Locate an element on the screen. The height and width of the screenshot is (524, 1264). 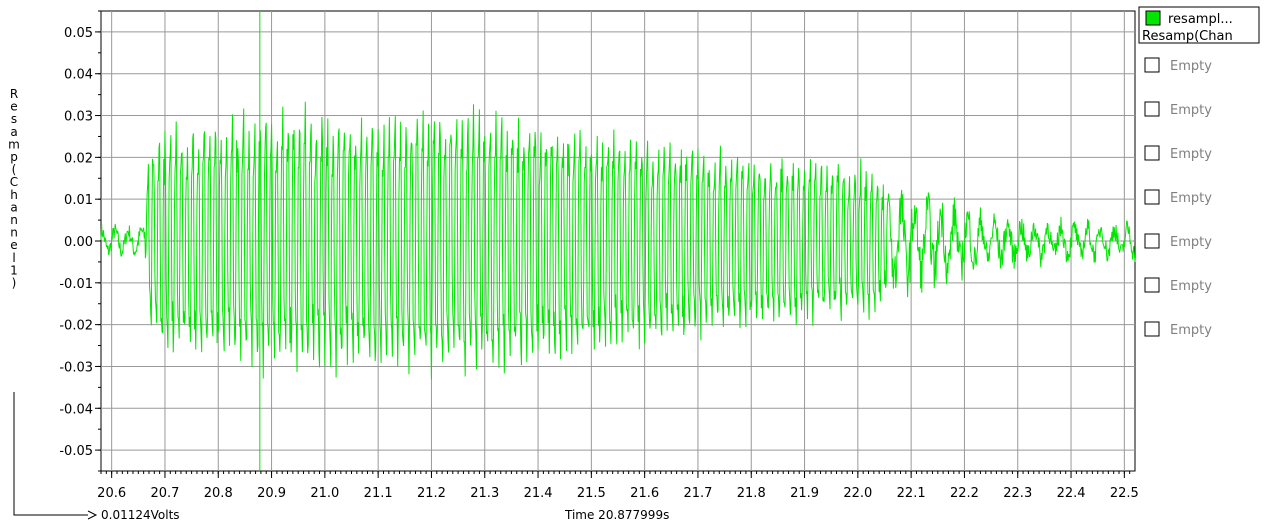
x-tick-label: 21.0 is located at coordinates (324, 493).